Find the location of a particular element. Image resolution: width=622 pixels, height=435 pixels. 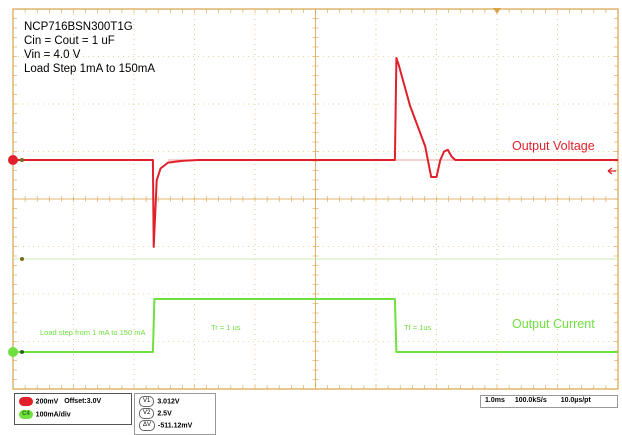

sample-rate: 100.0kS/s is located at coordinates (530, 400).